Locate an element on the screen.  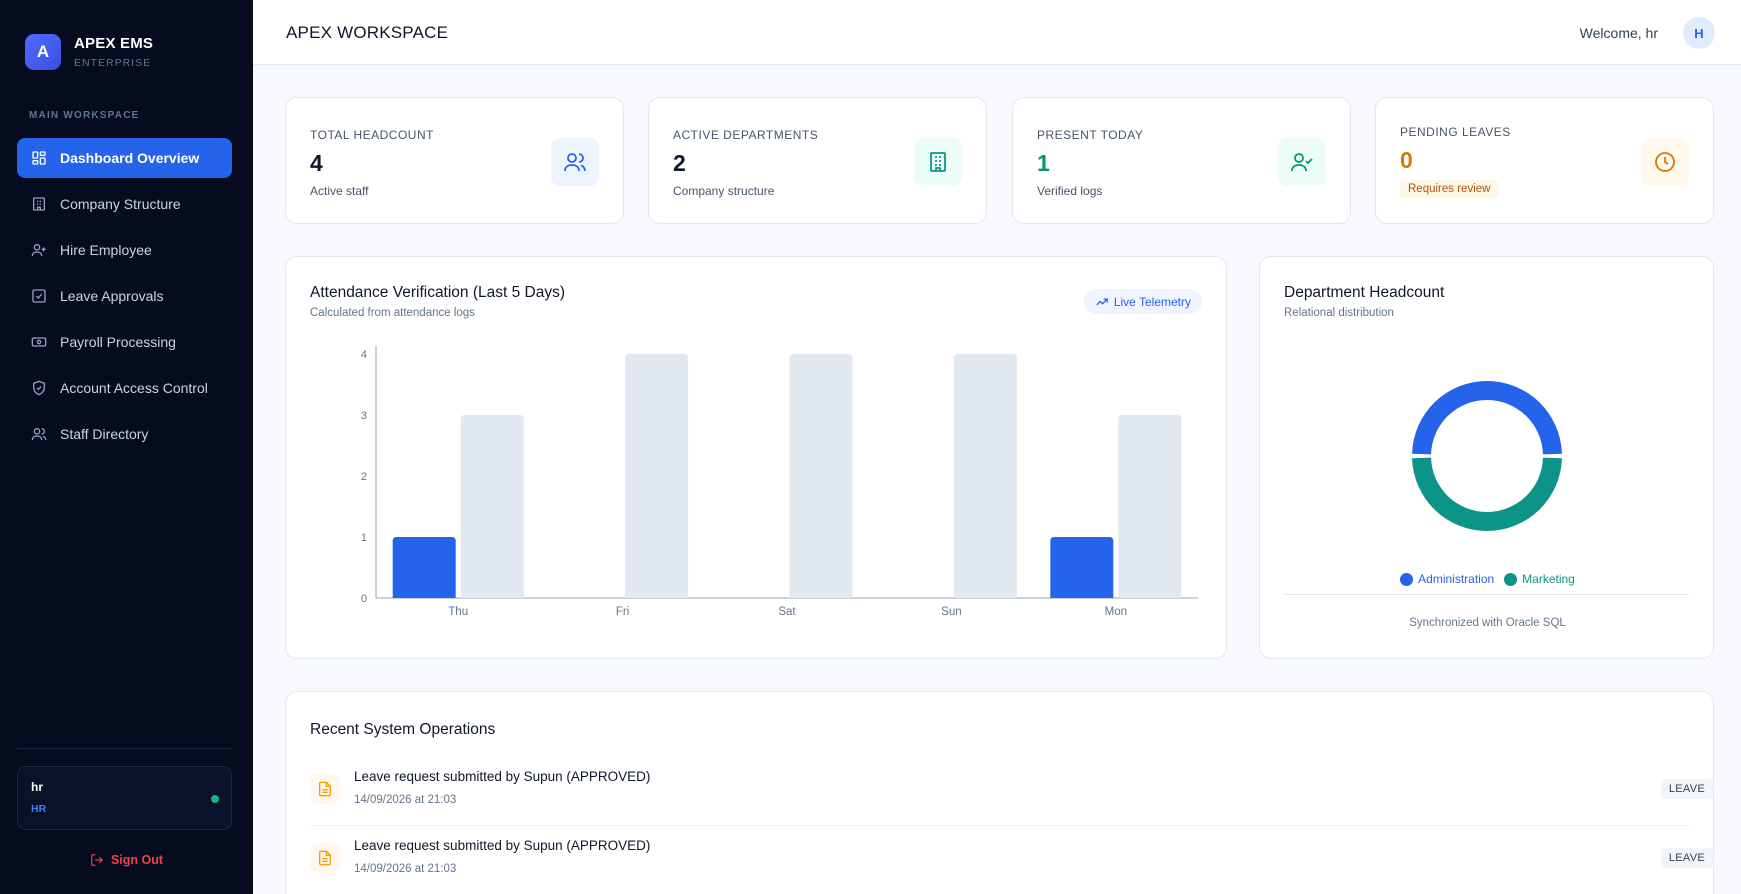
y-tick-label: 2 is located at coordinates (364, 477).